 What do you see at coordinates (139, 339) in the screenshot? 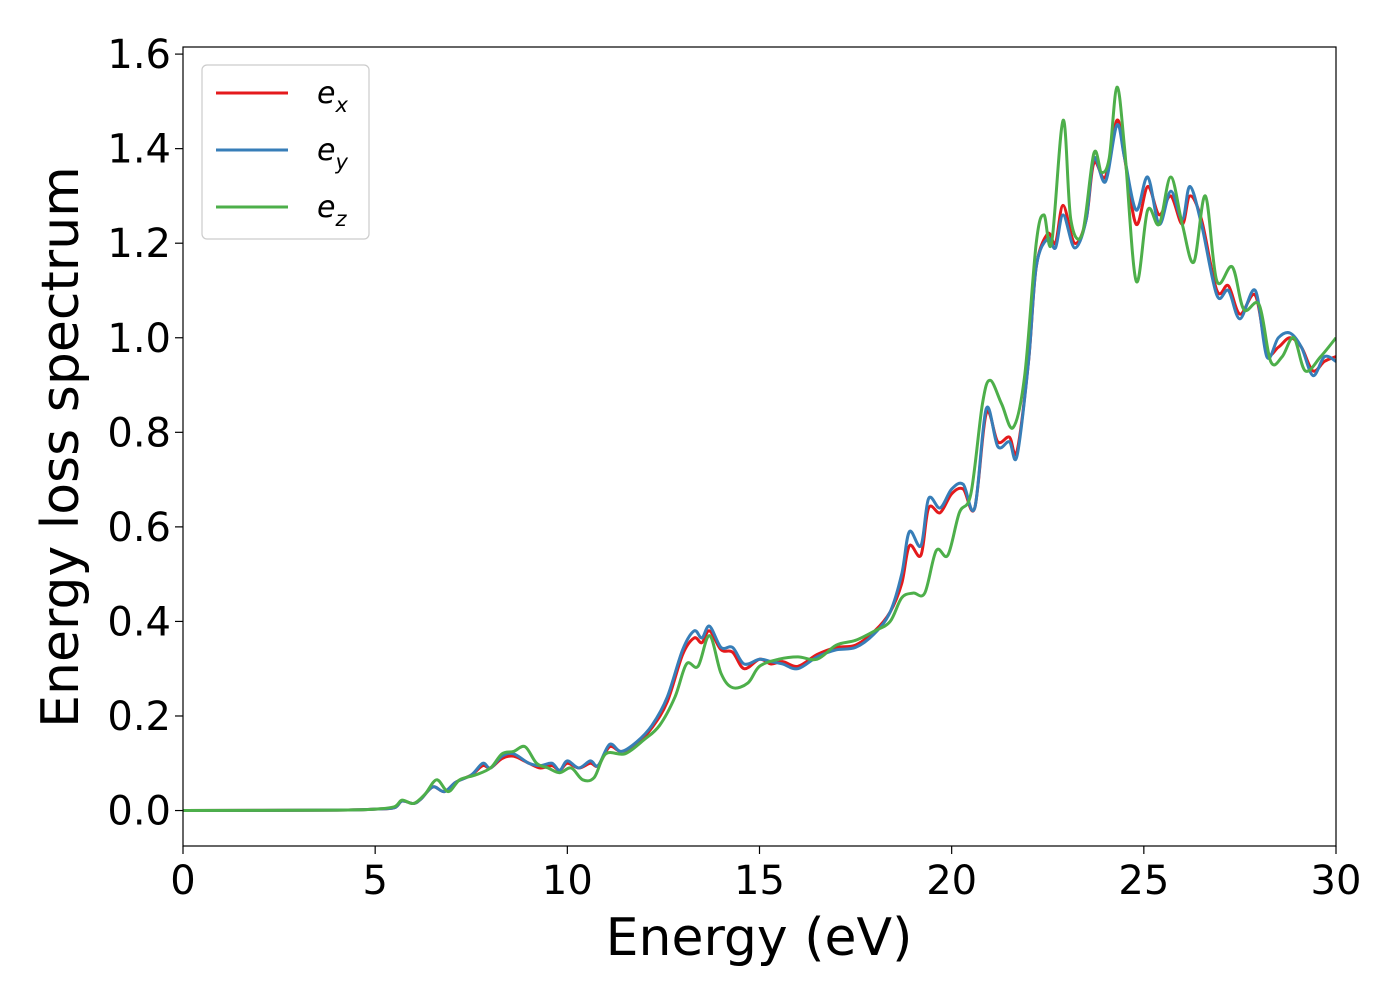
I see `y-tick-label: 1.0` at bounding box center [139, 339].